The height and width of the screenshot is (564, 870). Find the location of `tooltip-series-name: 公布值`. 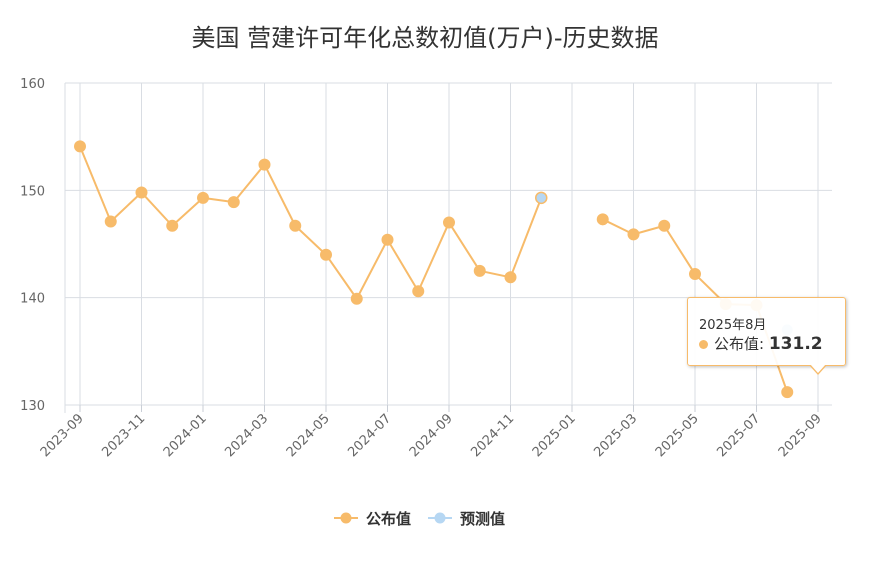

tooltip-series-name: 公布值 is located at coordinates (737, 344).